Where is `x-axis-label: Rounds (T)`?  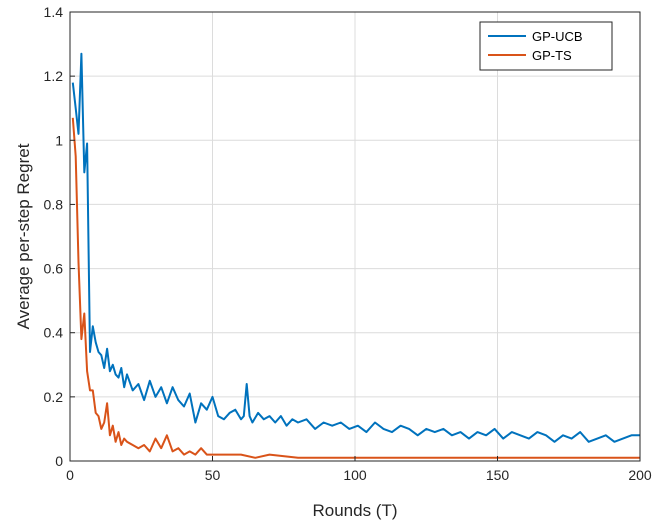 x-axis-label: Rounds (T) is located at coordinates (354, 510).